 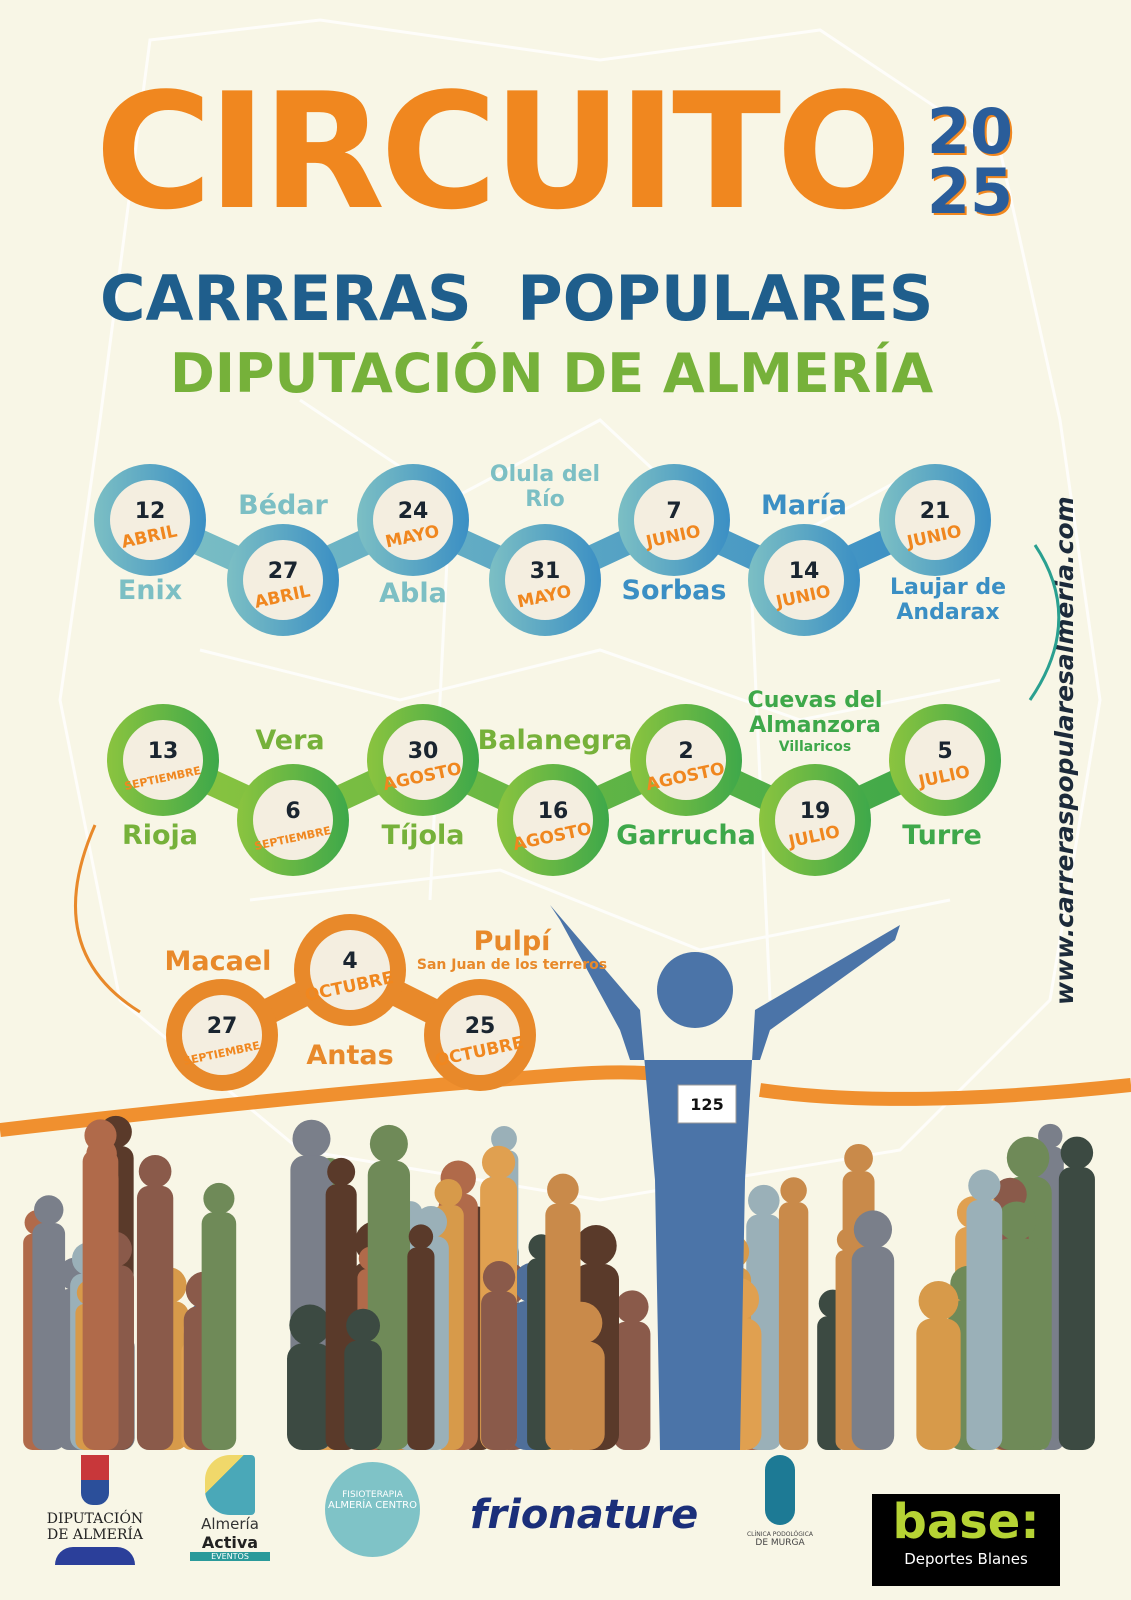 What do you see at coordinates (95, 1527) in the screenshot?
I see `diputacion-logo-text: DIPUTACIÓN DE ALMERÍA` at bounding box center [95, 1527].